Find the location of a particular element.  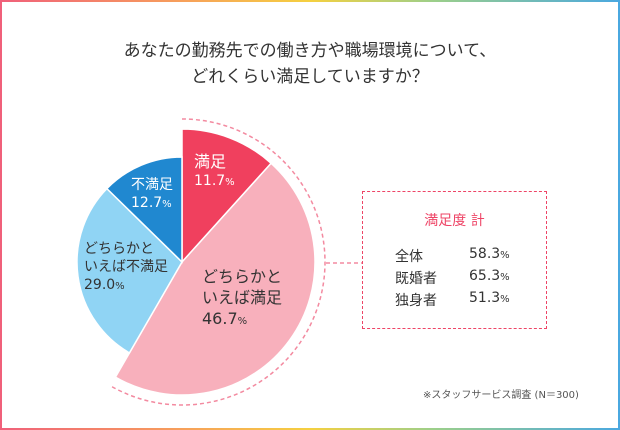

source-note: ※スタッフサービス調査 (N＝300) is located at coordinates (501, 395).